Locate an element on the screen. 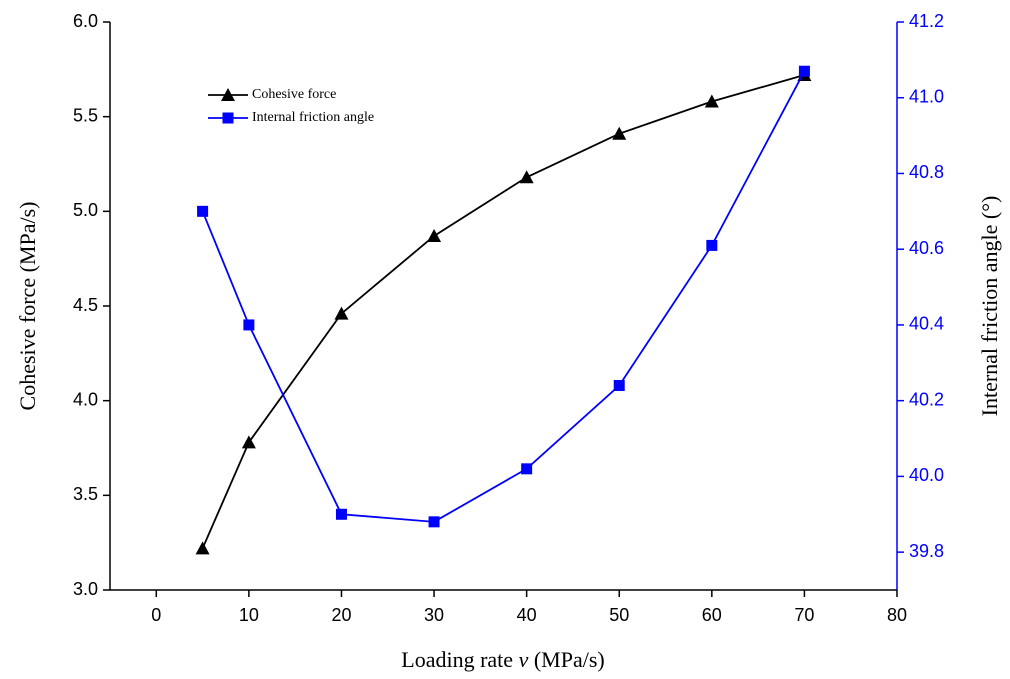 Image resolution: width=1010 pixels, height=679 pixels. x-axis-label: Loading rate v (MPa/s) is located at coordinates (502, 659).